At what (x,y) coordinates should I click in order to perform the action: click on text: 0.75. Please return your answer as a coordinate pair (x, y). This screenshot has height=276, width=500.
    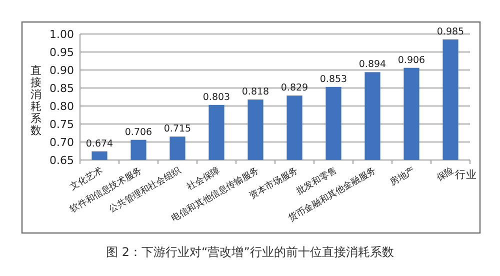
    Looking at the image, I should click on (62, 124).